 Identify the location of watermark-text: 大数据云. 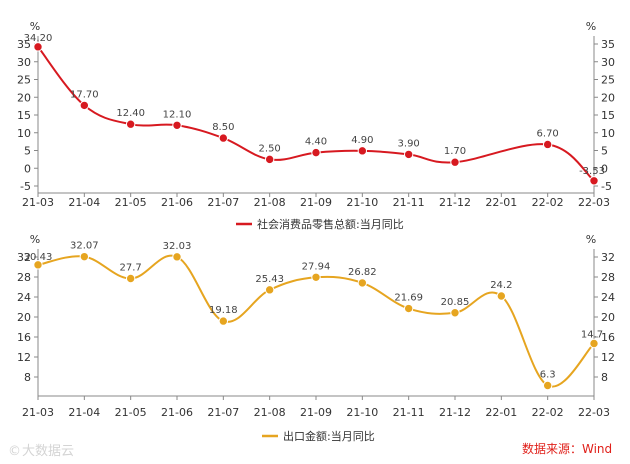
(48, 451).